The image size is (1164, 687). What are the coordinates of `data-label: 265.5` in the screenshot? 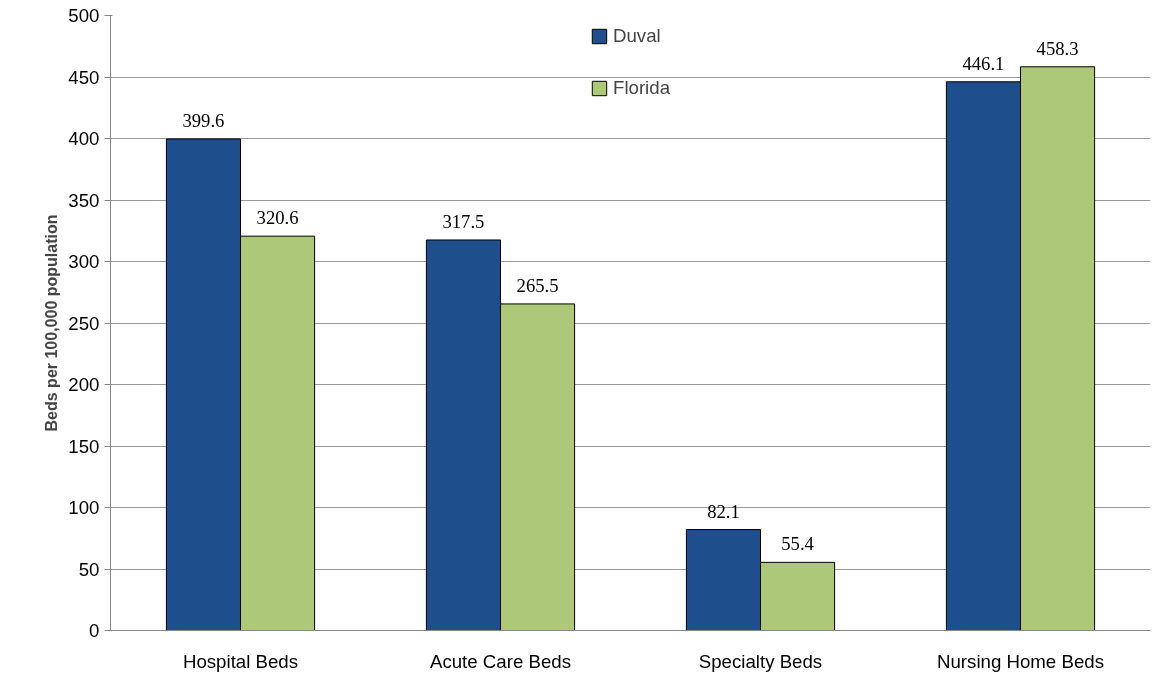 It's located at (537, 285).